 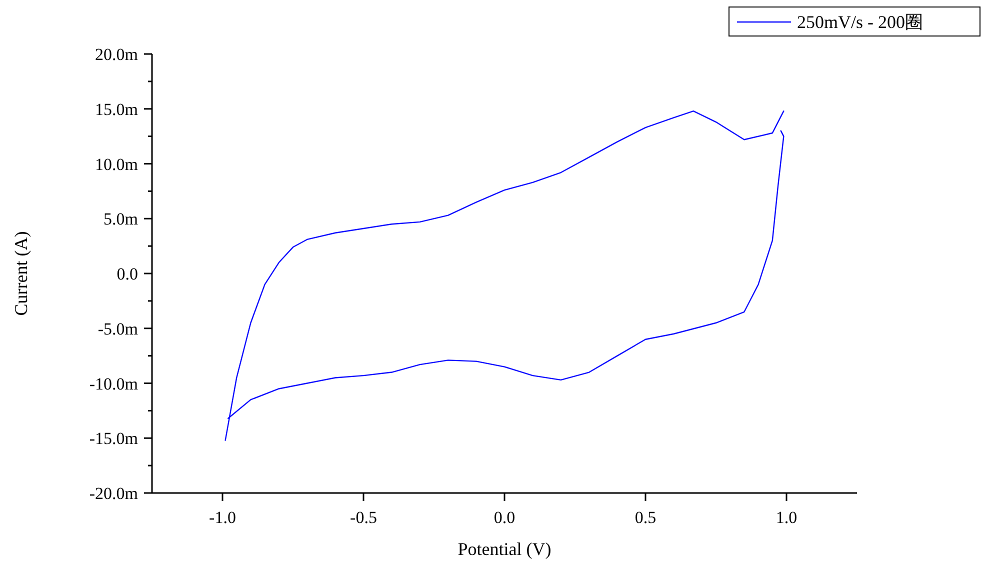 What do you see at coordinates (21, 273) in the screenshot?
I see `y-axis-title: Current (A)` at bounding box center [21, 273].